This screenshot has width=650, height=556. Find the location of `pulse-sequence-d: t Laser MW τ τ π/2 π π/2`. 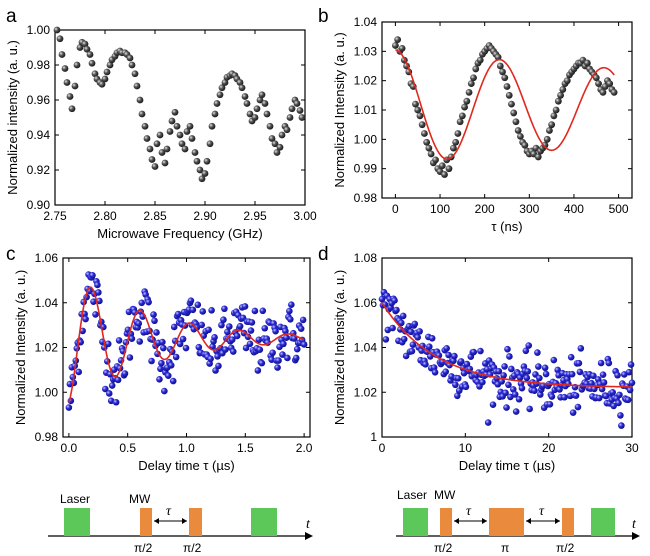

pulse-sequence-d: t Laser MW τ τ π/2 π π/2 is located at coordinates (518, 521).